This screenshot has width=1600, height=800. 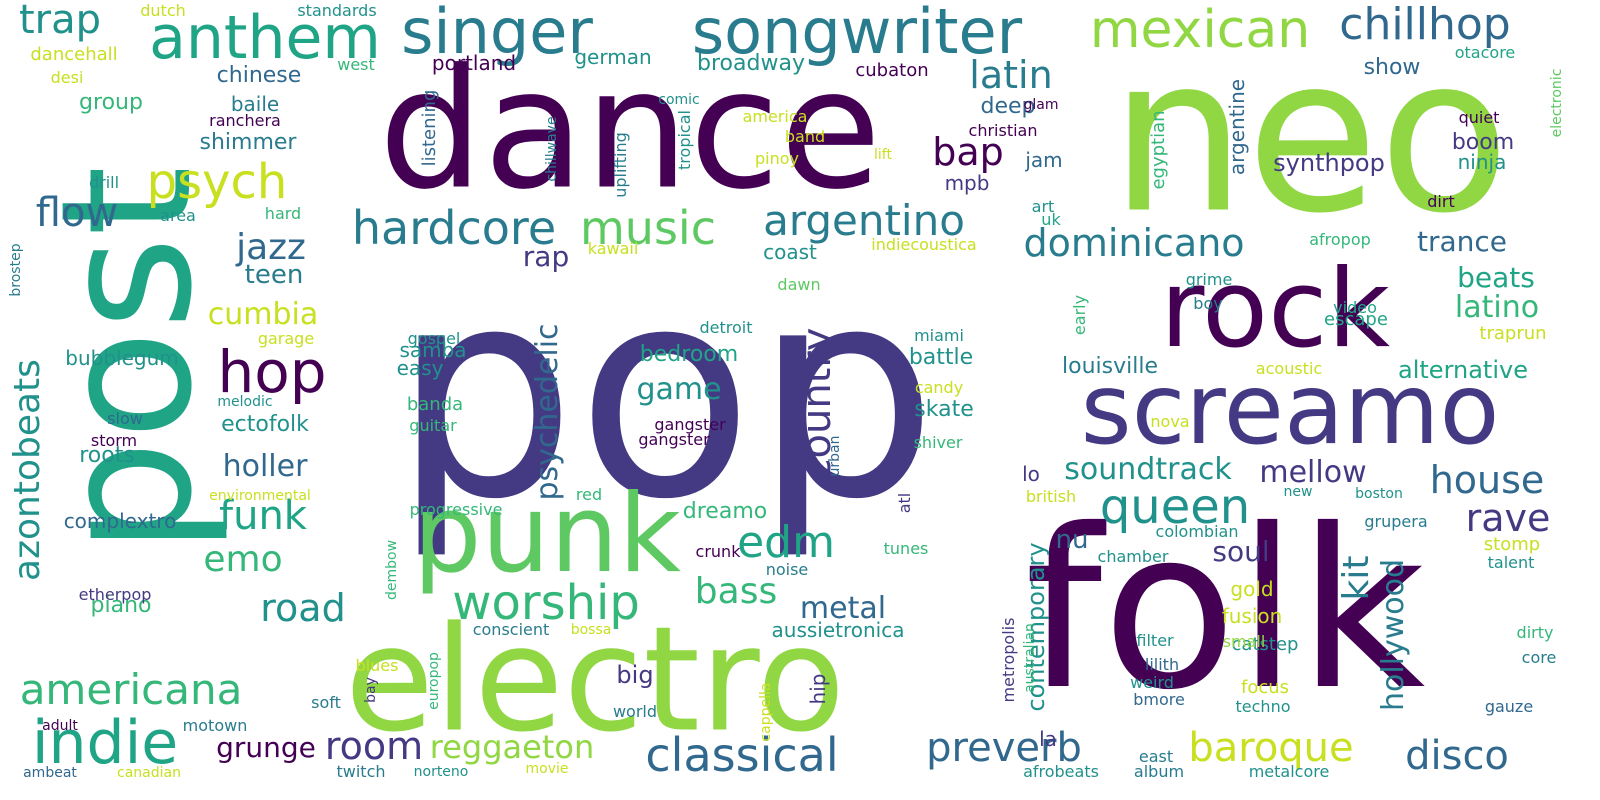 What do you see at coordinates (215, 725) in the screenshot?
I see `word-motown: motown` at bounding box center [215, 725].